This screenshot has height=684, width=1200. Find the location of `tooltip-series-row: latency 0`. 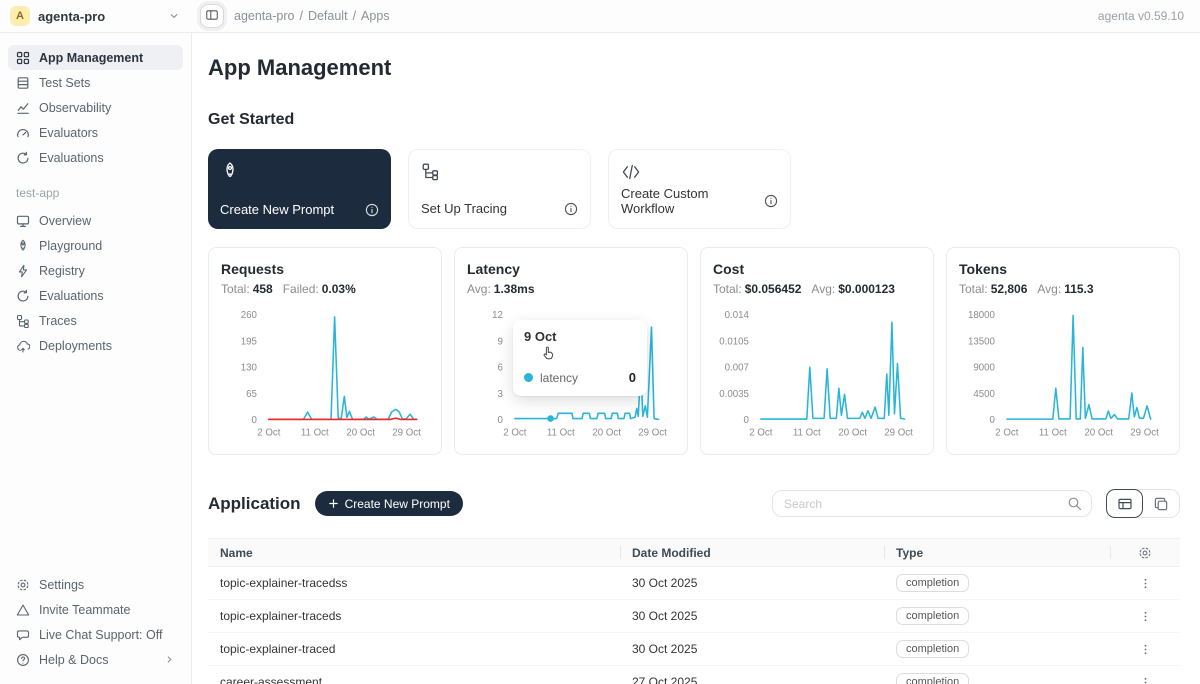

tooltip-series-row: latency 0 is located at coordinates (580, 377).